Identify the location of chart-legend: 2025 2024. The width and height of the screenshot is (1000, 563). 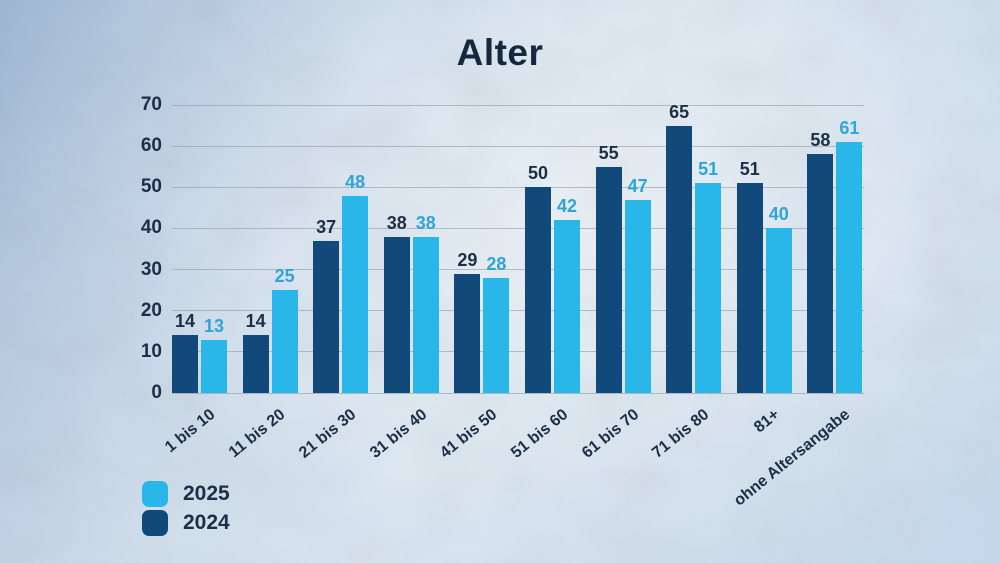
(186, 509).